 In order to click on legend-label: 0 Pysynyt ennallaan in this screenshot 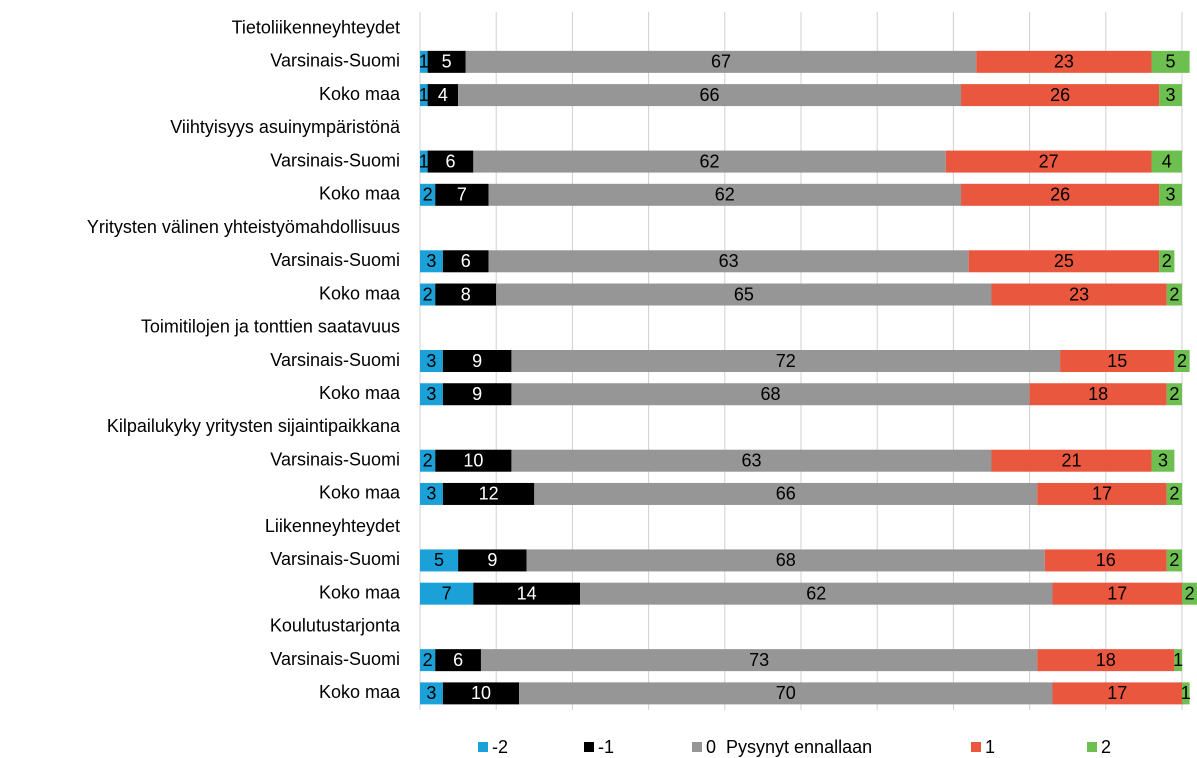, I will do `click(789, 747)`.